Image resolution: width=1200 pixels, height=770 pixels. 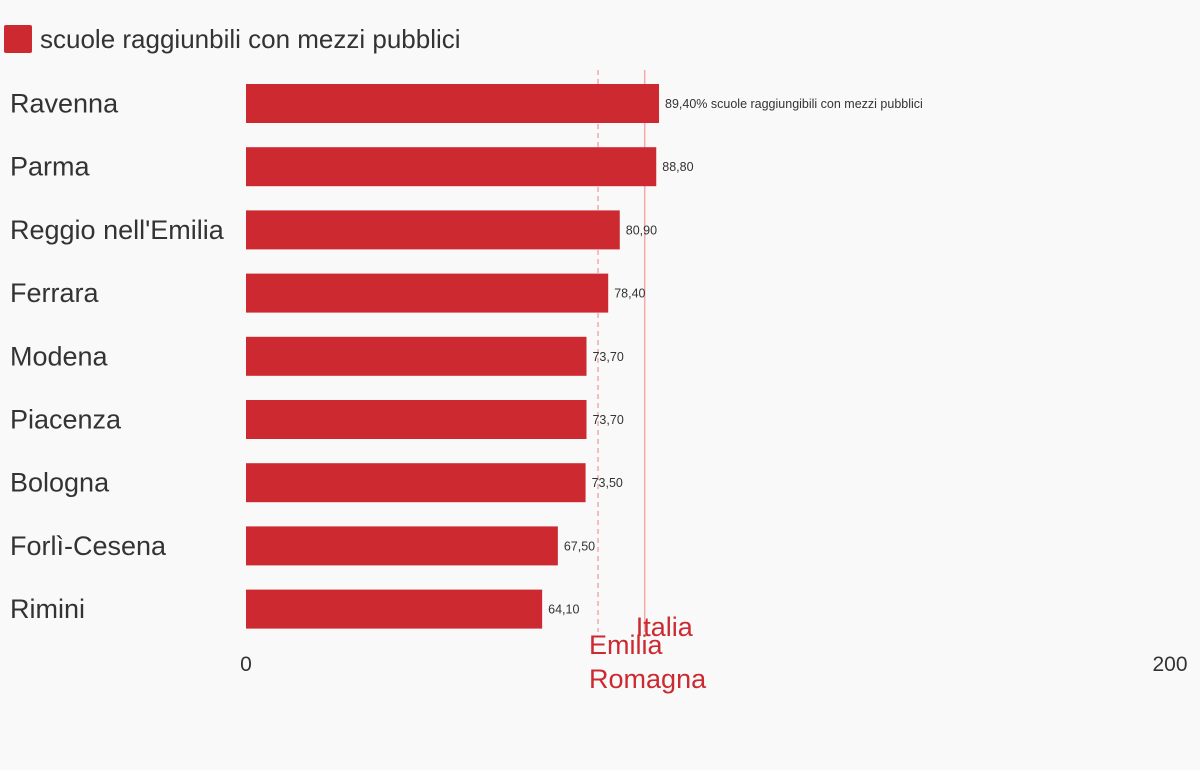 What do you see at coordinates (563, 610) in the screenshot?
I see `data-label: 64,10` at bounding box center [563, 610].